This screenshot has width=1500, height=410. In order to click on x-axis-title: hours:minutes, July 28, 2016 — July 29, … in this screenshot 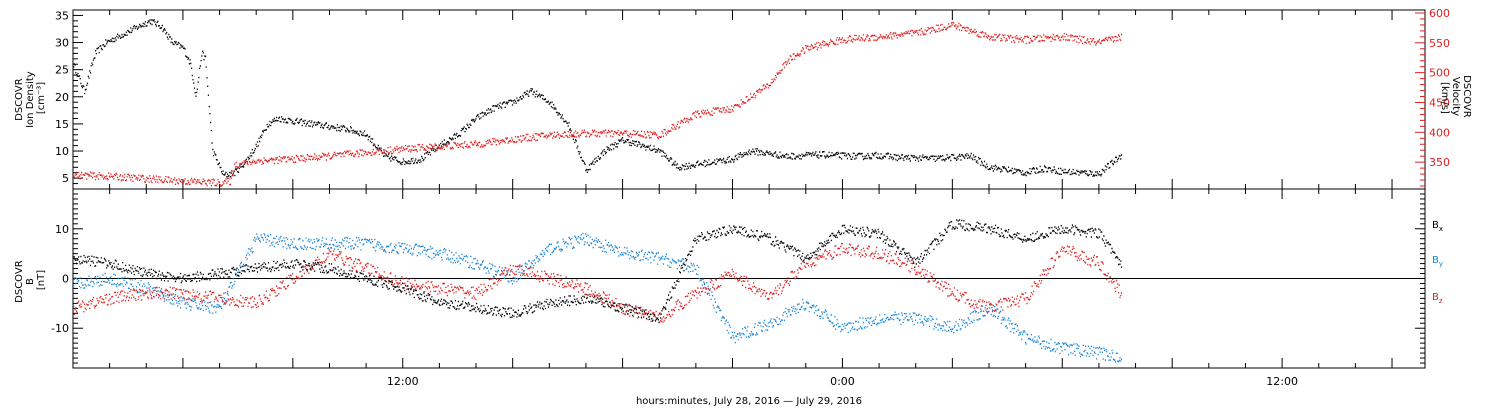, I will do `click(749, 401)`.